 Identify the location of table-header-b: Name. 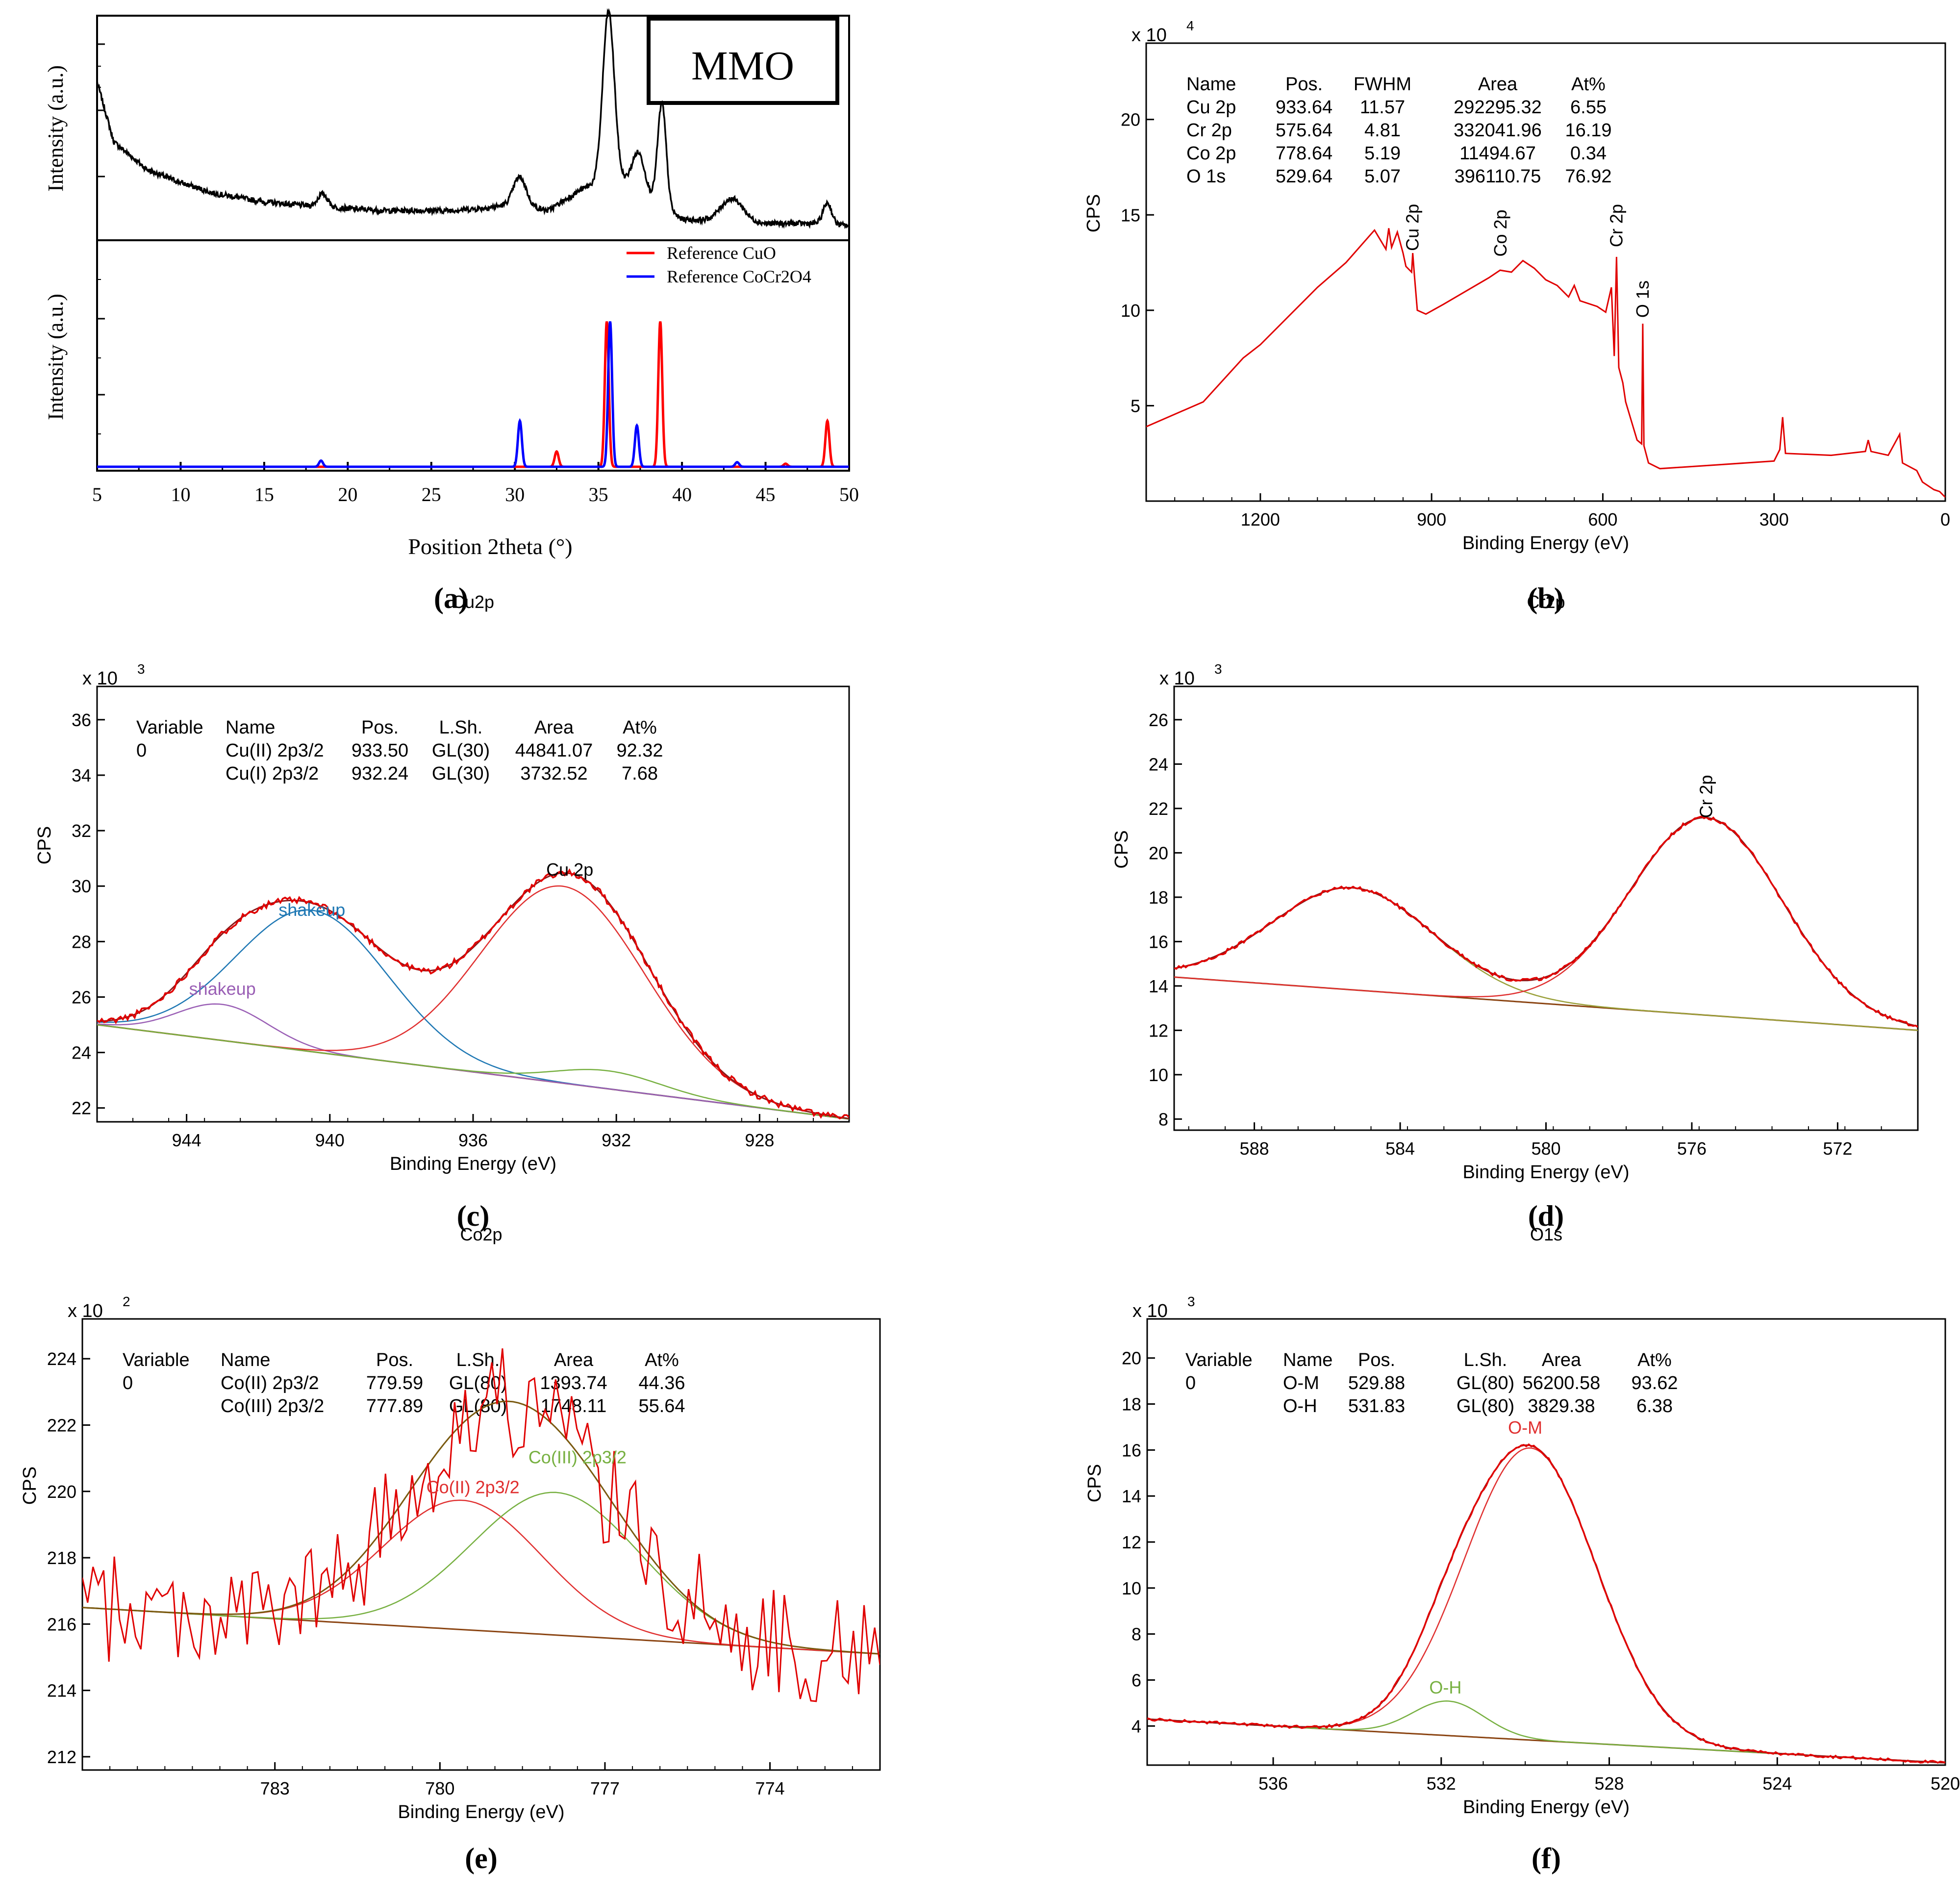
(1211, 84).